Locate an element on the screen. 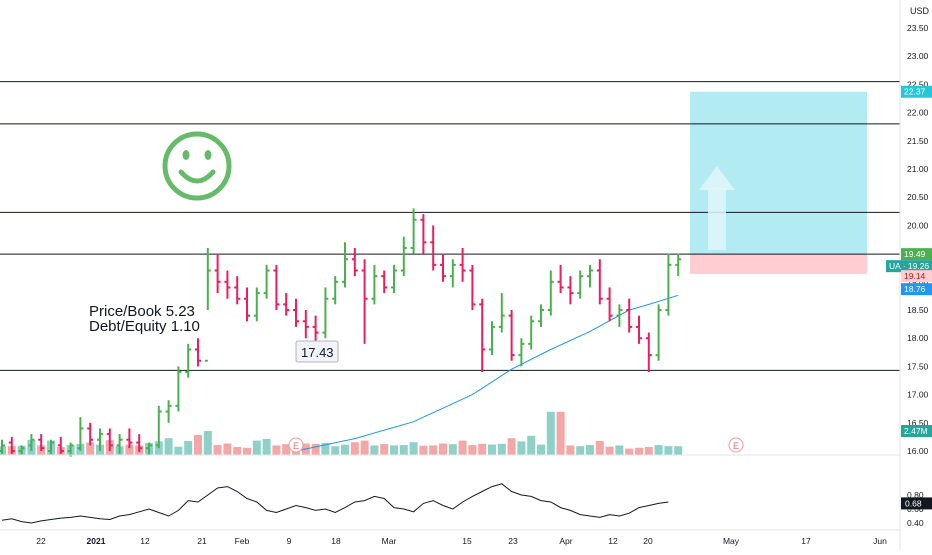  price-tick-label: 21.00 is located at coordinates (918, 169).